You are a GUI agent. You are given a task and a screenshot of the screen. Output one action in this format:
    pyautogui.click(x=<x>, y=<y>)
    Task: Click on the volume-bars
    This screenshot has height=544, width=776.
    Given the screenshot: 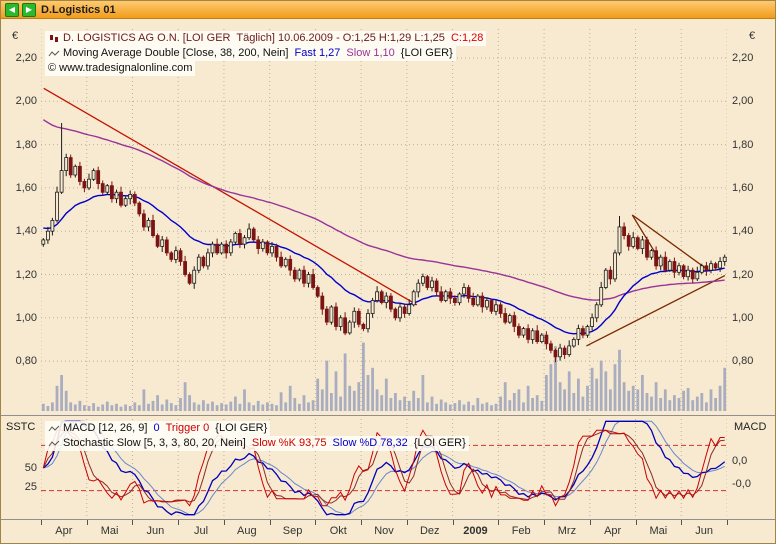 What is the action you would take?
    pyautogui.click(x=384, y=376)
    